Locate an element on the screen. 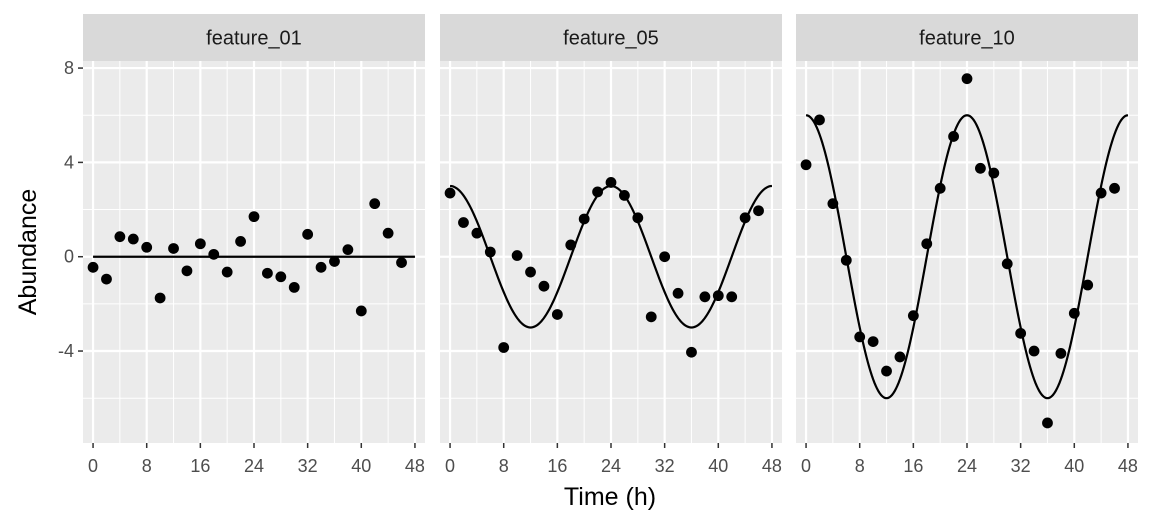 The image size is (1152, 528). y-axis-title: Abundance is located at coordinates (28, 252).